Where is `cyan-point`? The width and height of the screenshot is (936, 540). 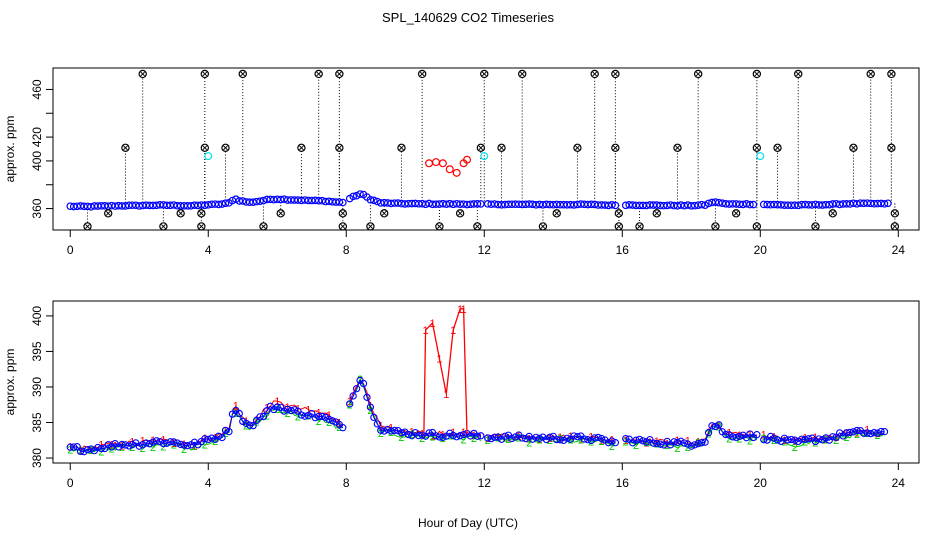
cyan-point is located at coordinates (484, 156).